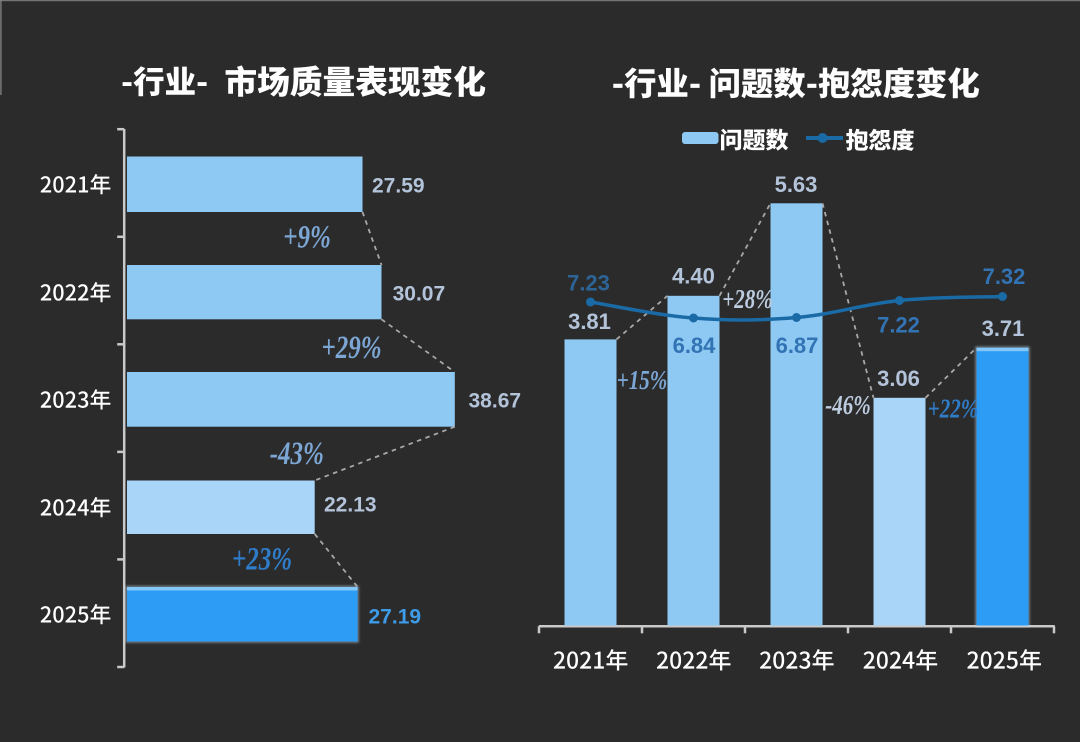  I want to click on svg-text: 22.13, so click(350, 504).